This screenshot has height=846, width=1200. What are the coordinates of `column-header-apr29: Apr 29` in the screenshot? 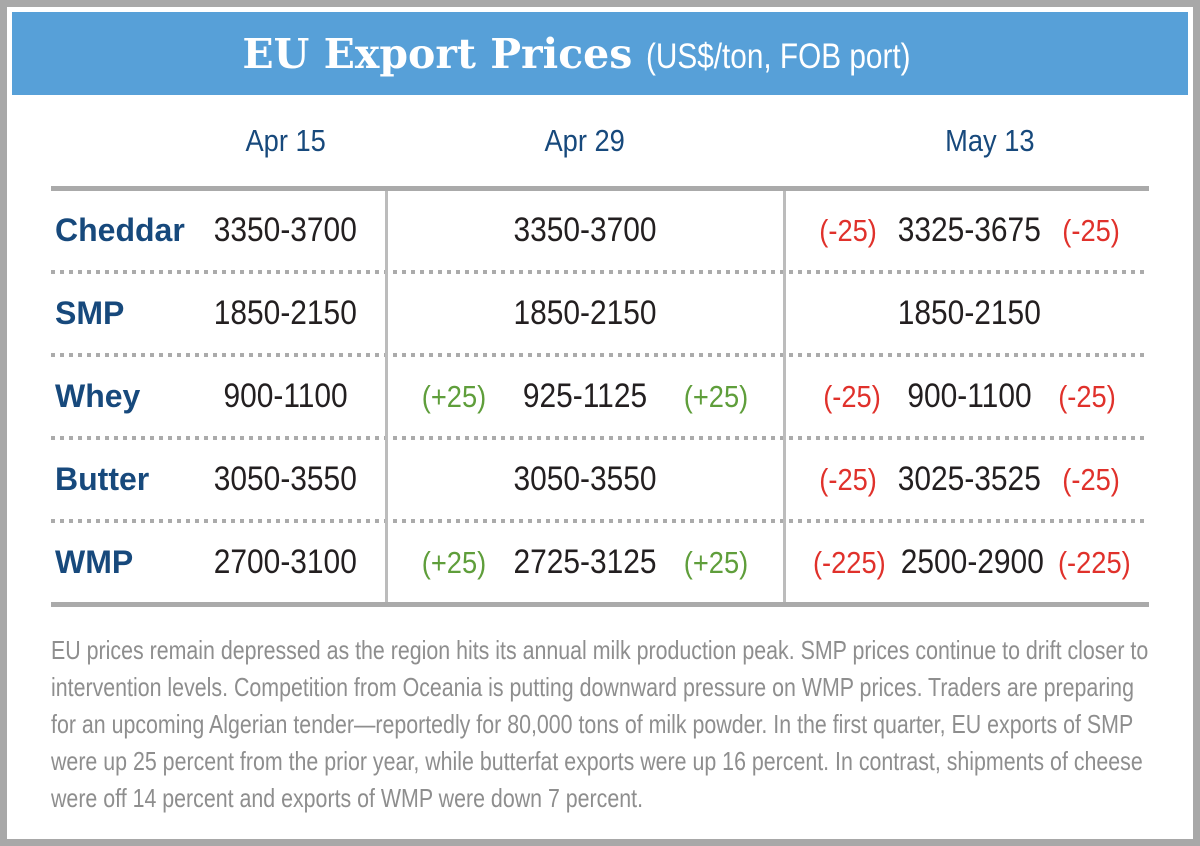 It's located at (585, 140).